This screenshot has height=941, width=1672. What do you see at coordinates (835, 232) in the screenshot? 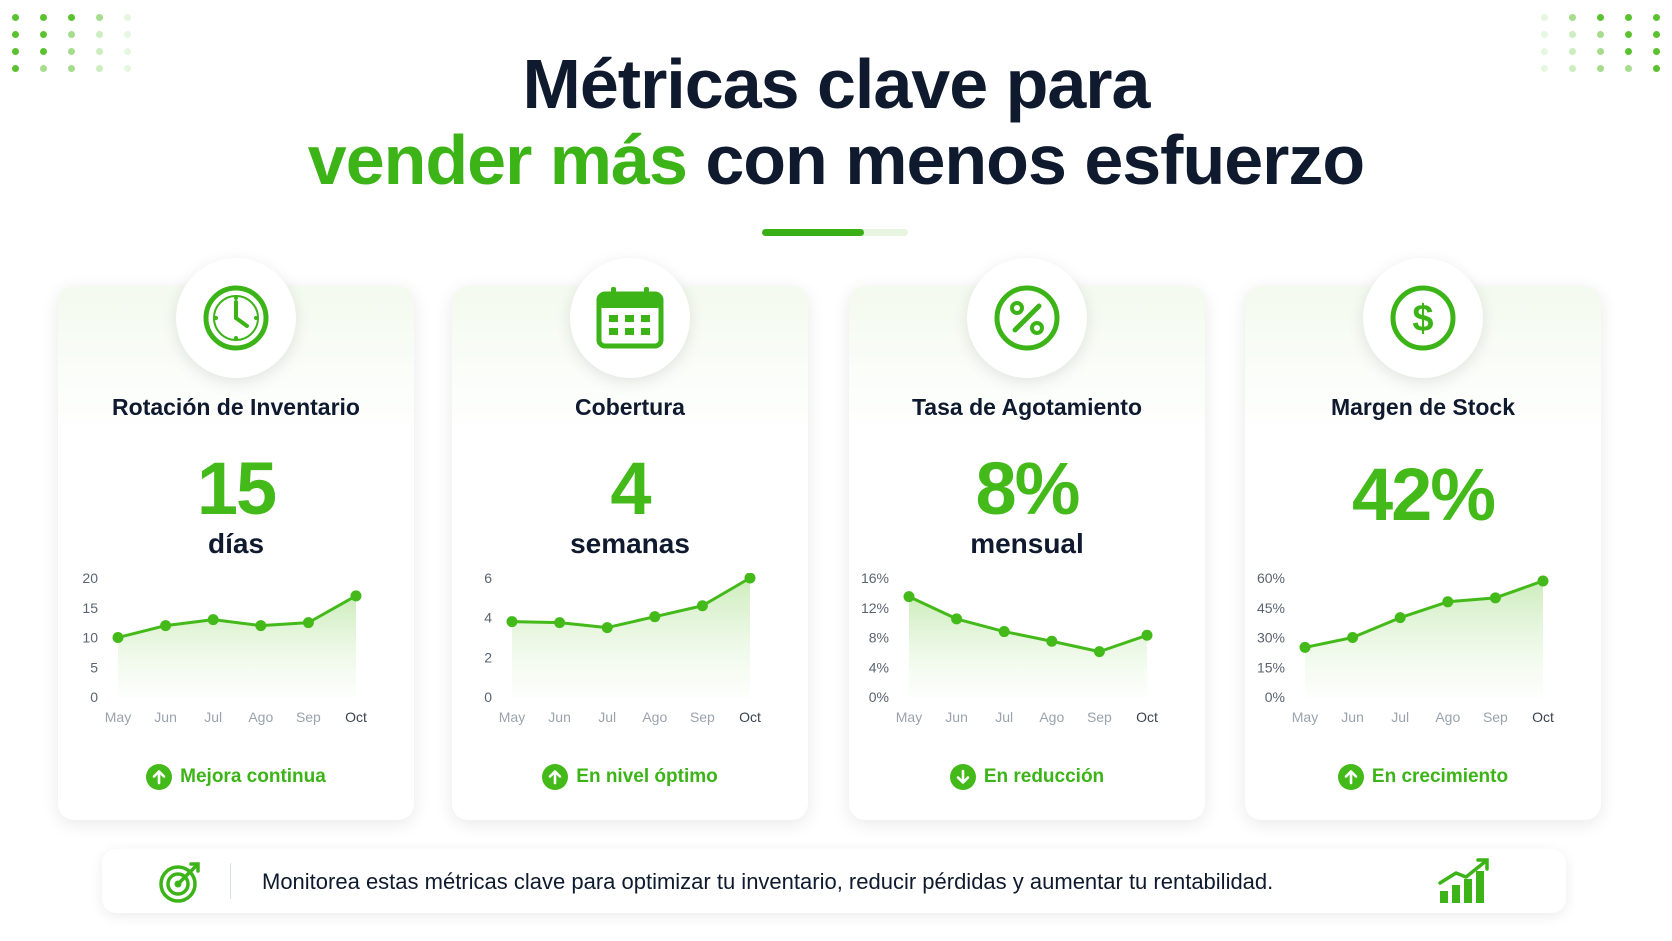
I see `title-underline` at bounding box center [835, 232].